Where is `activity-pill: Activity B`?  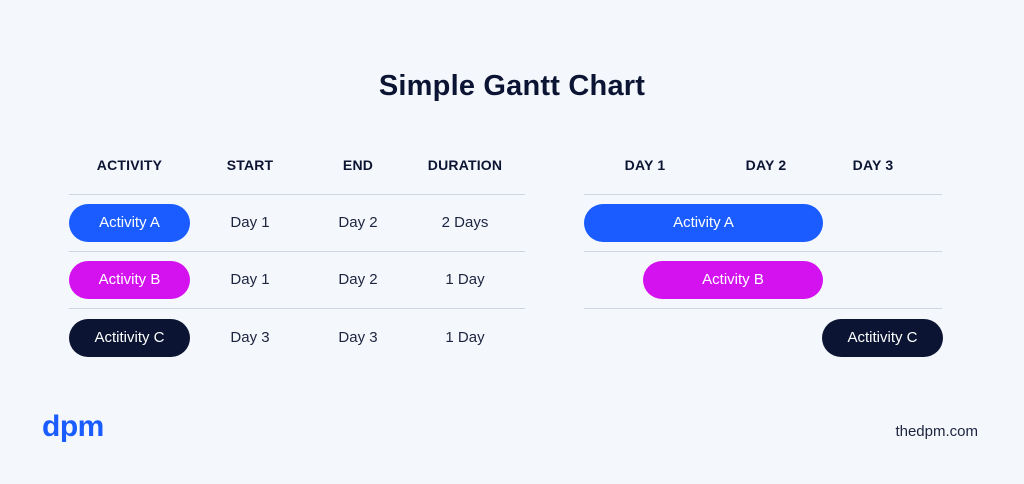
activity-pill: Activity B is located at coordinates (129, 280).